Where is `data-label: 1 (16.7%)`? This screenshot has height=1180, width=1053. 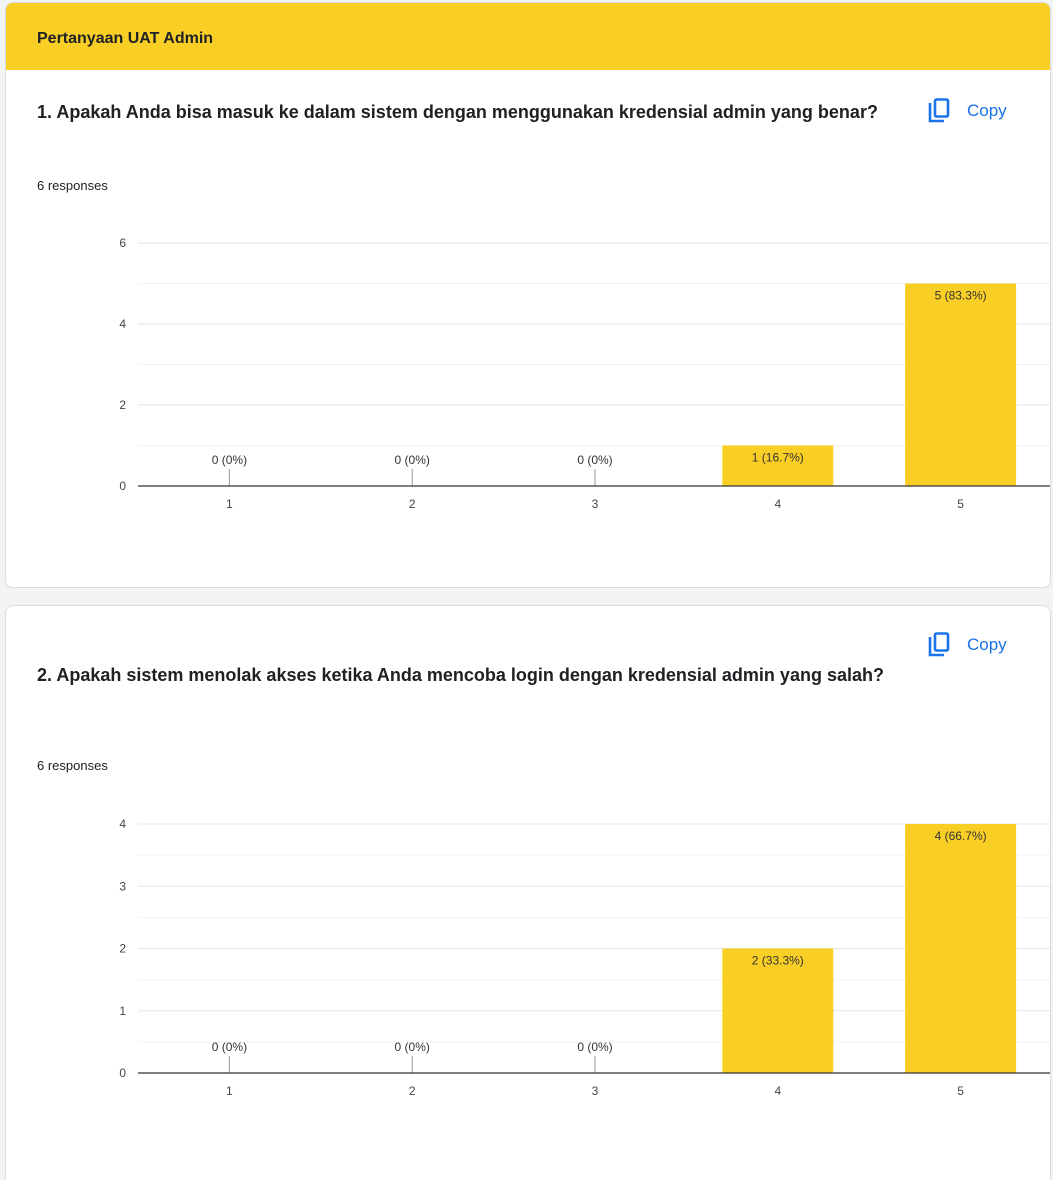 data-label: 1 (16.7%) is located at coordinates (778, 458).